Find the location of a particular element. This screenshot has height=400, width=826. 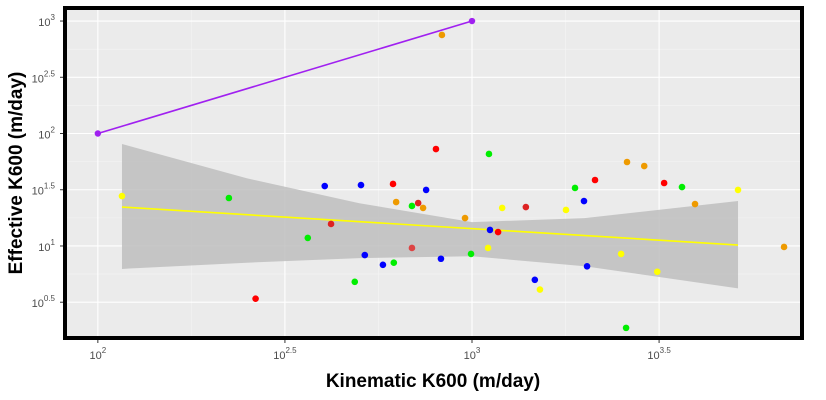

y-axis-title: Effective K600 (m/day) is located at coordinates (16, 173).